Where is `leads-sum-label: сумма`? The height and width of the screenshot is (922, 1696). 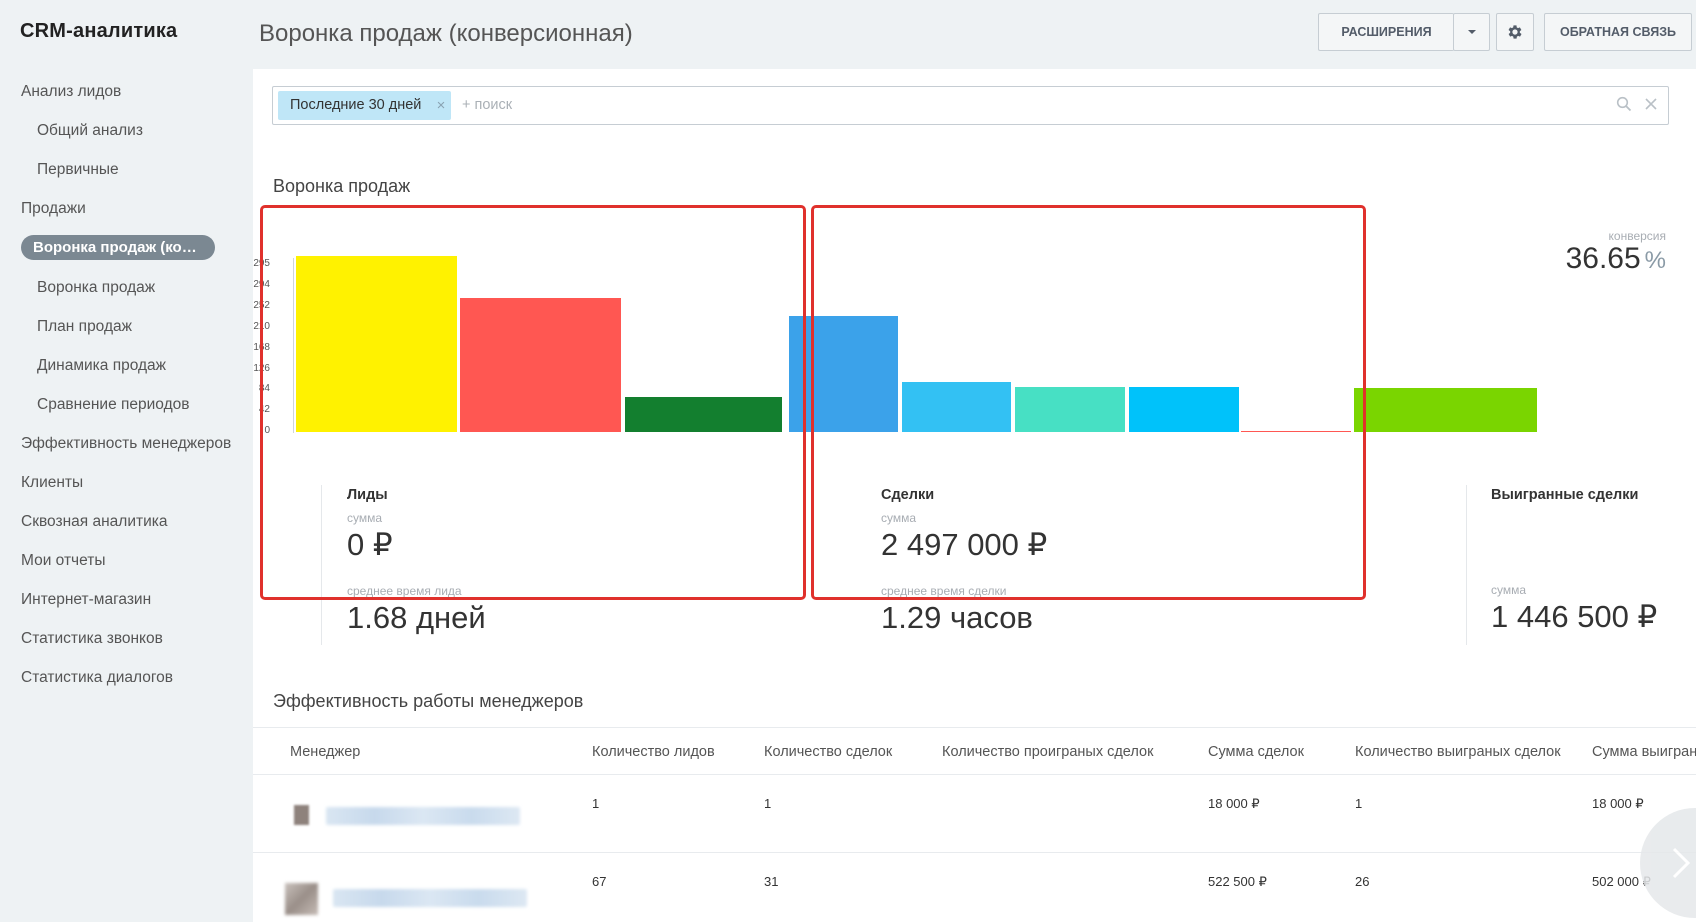
leads-sum-label: сумма is located at coordinates (365, 518).